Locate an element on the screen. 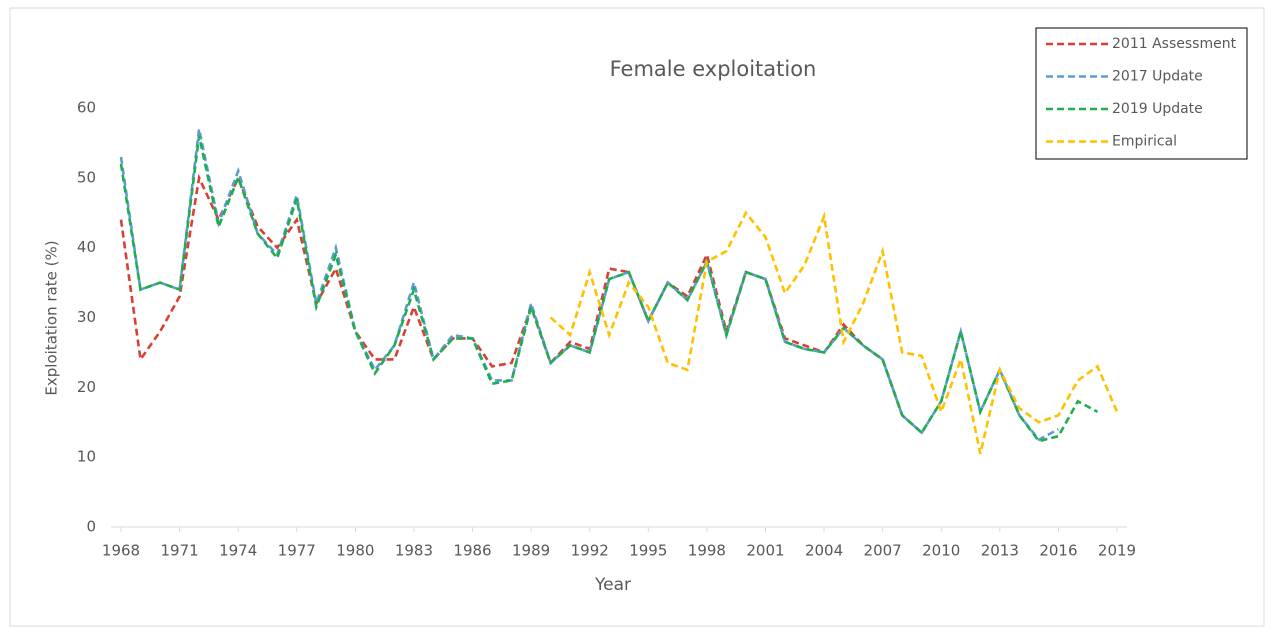  x-tick-label: 1971 is located at coordinates (179, 551).